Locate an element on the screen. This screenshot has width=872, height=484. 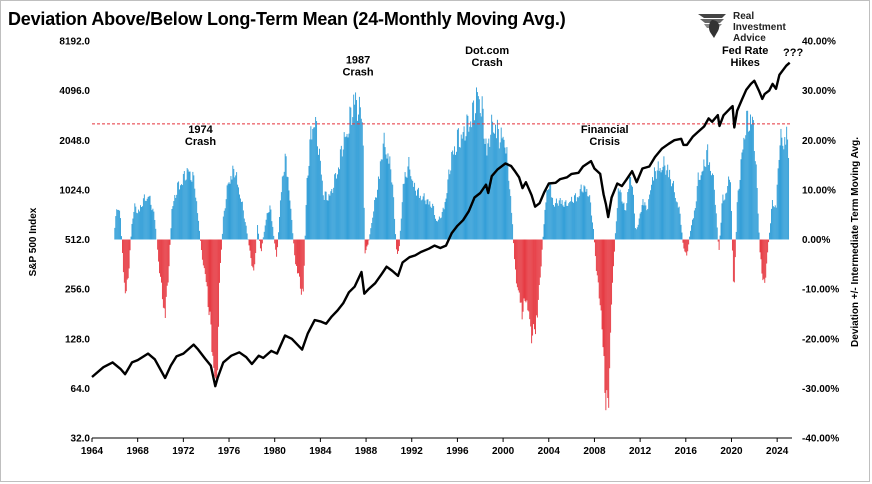
x-tick-label: 2008 is located at coordinates (594, 451).